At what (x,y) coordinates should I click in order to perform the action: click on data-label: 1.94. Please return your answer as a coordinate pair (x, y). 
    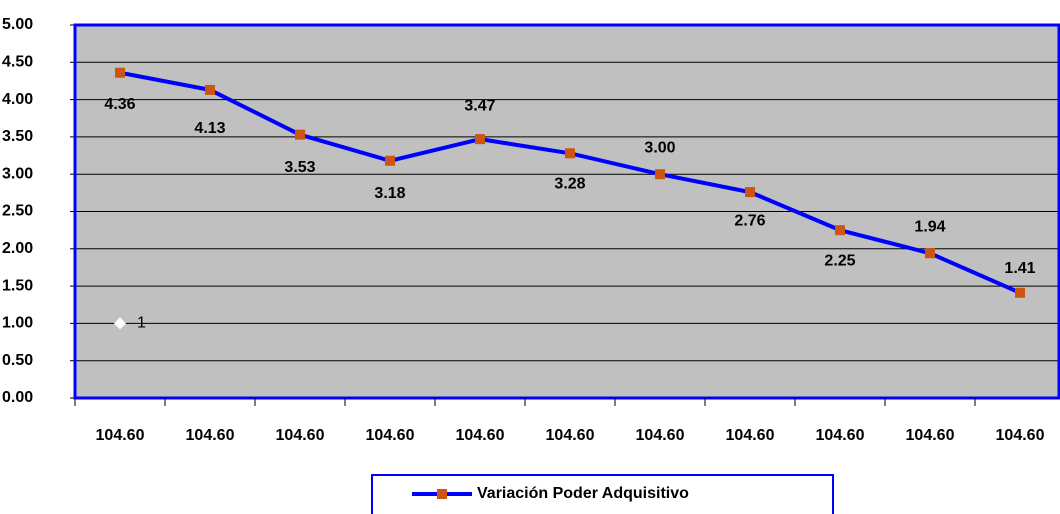
    Looking at the image, I should click on (929, 226).